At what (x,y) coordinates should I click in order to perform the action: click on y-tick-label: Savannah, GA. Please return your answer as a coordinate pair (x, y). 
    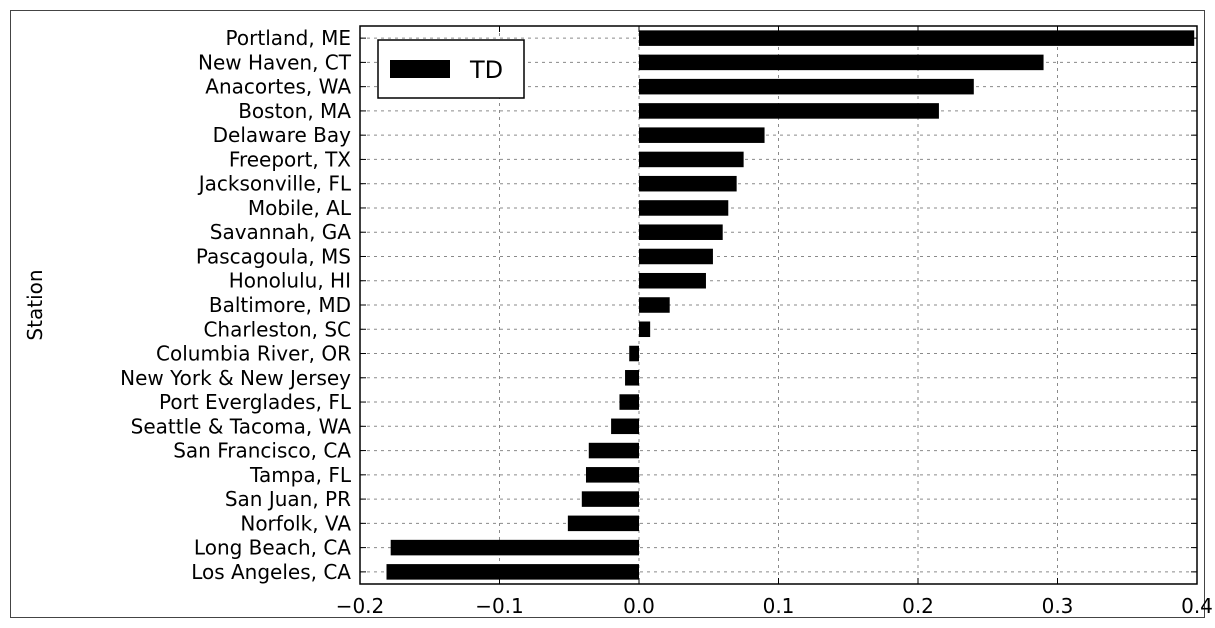
    Looking at the image, I should click on (281, 232).